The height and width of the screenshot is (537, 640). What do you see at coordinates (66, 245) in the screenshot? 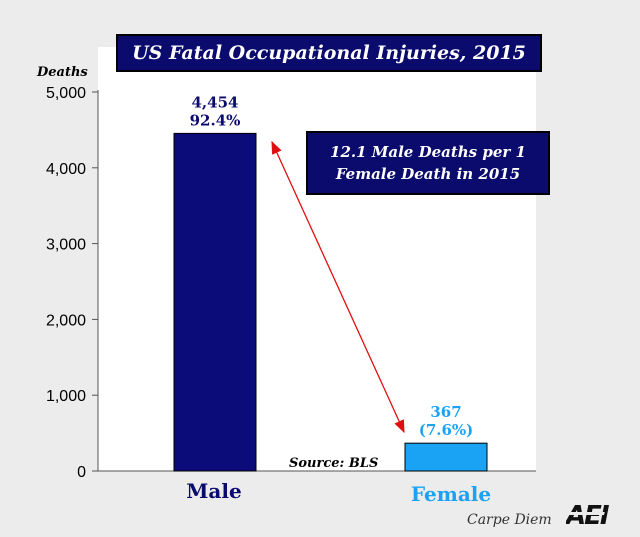
I see `y-tick-label: 3,000` at bounding box center [66, 245].